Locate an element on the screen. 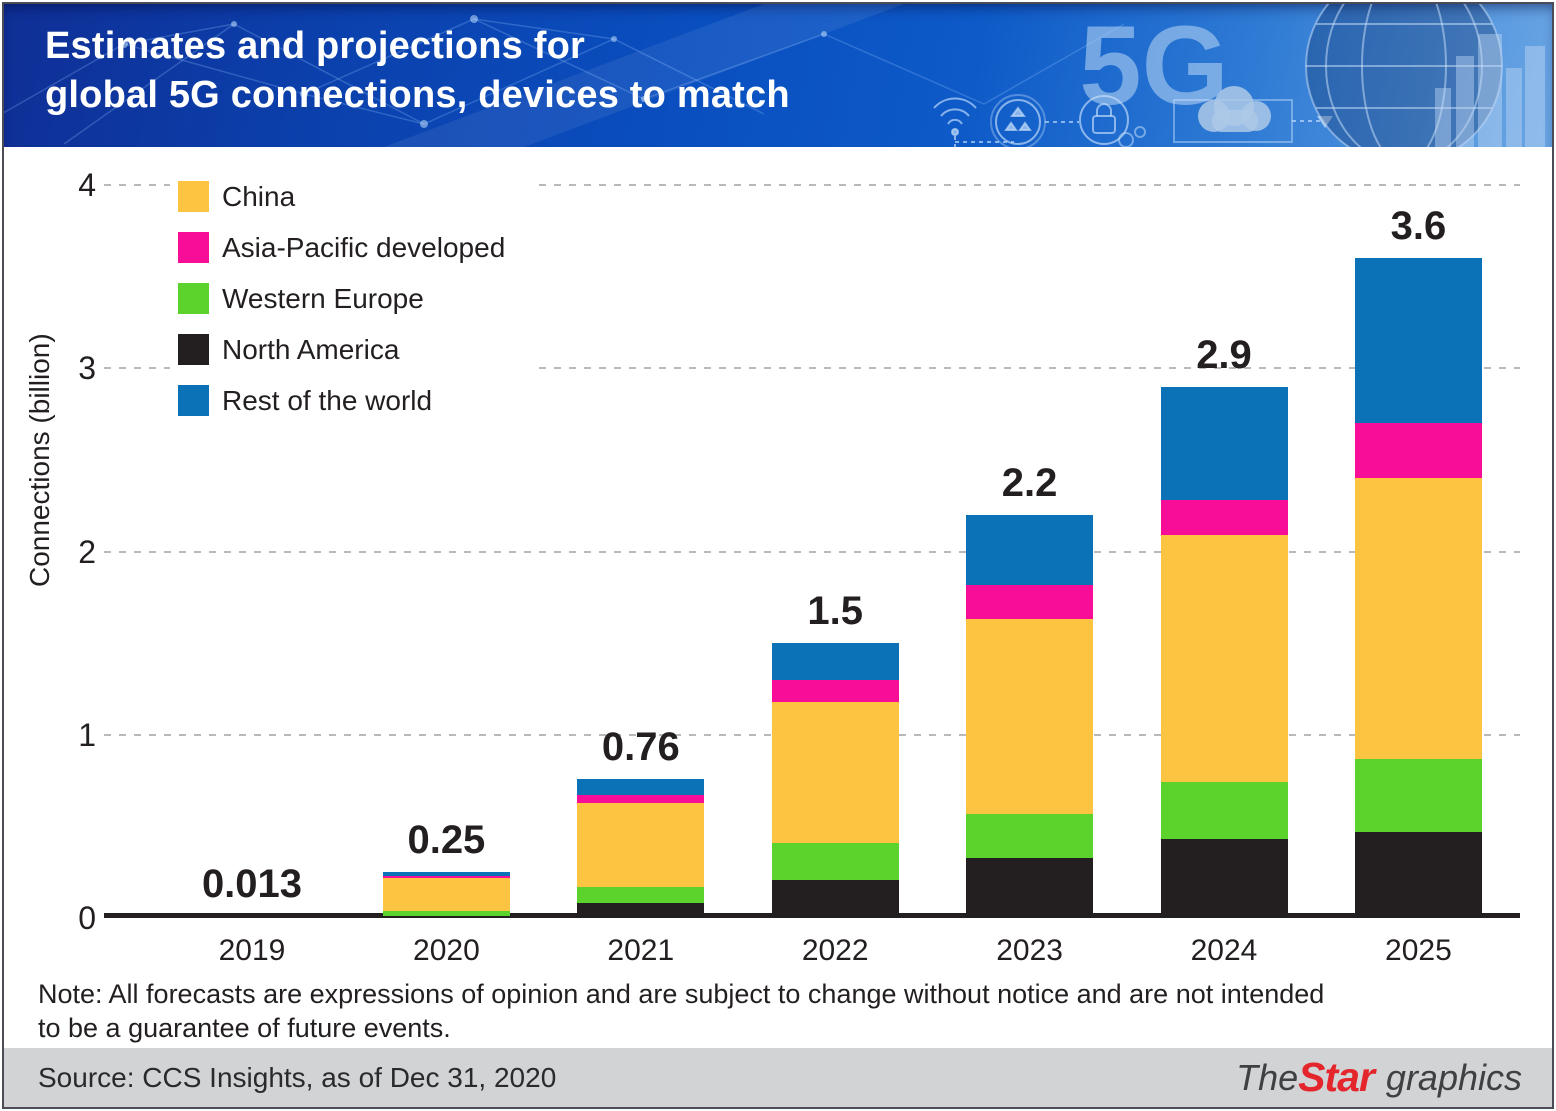 This screenshot has width=1556, height=1111. bar-segment-2019-north-america is located at coordinates (252, 916).